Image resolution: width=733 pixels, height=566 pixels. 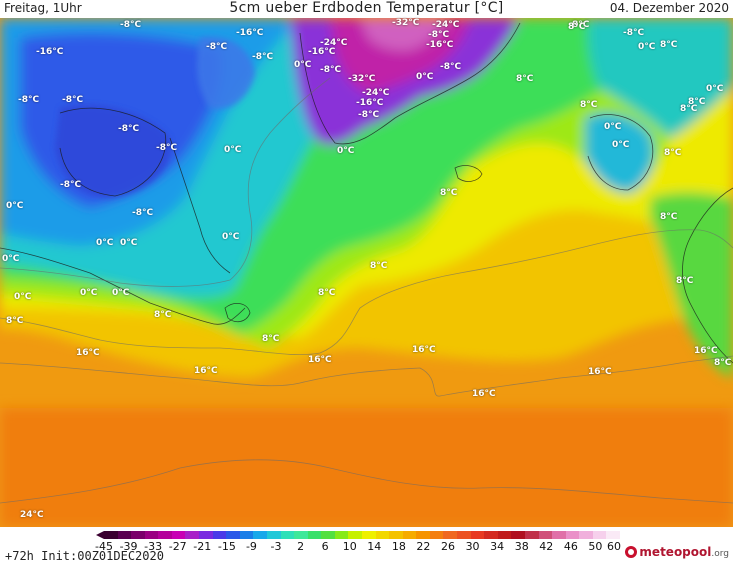 I want to click on colorbar-tick-label: 14, so click(x=374, y=546).